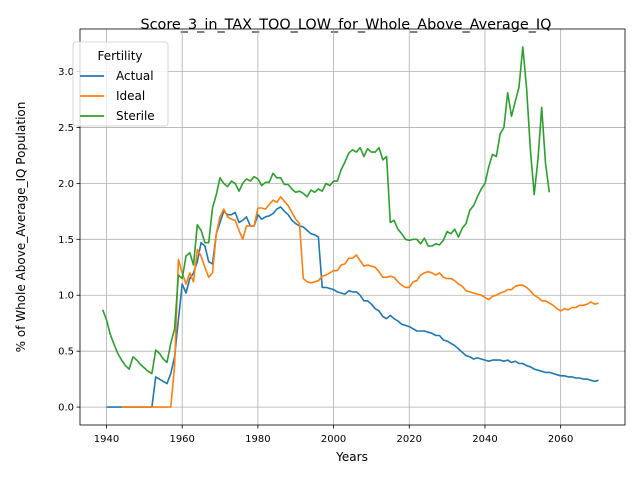  I want to click on legend: Fertility Actual Ideal Sterile, so click(120, 84).